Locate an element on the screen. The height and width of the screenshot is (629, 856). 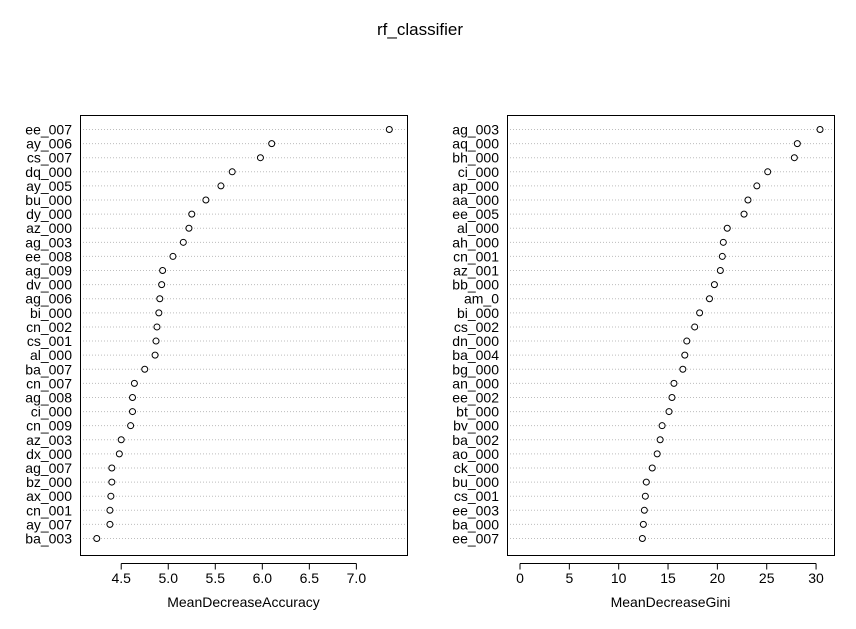
category-label: ag_009 is located at coordinates (48, 271).